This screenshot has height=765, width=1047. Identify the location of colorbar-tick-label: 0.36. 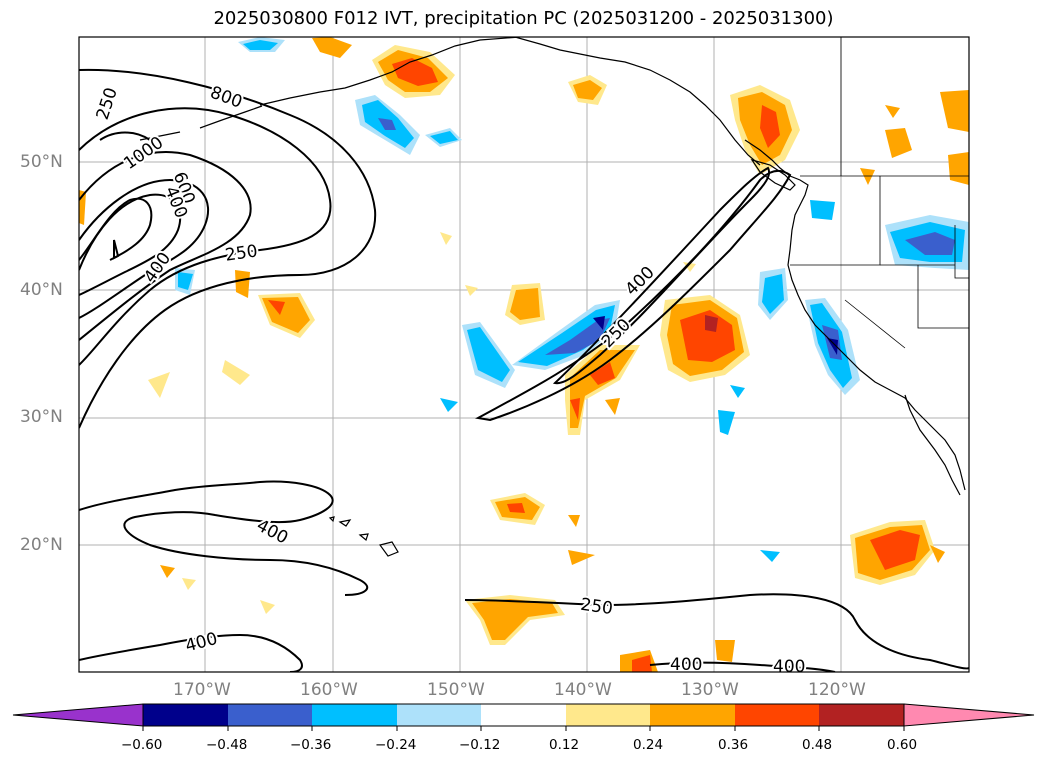
(733, 745).